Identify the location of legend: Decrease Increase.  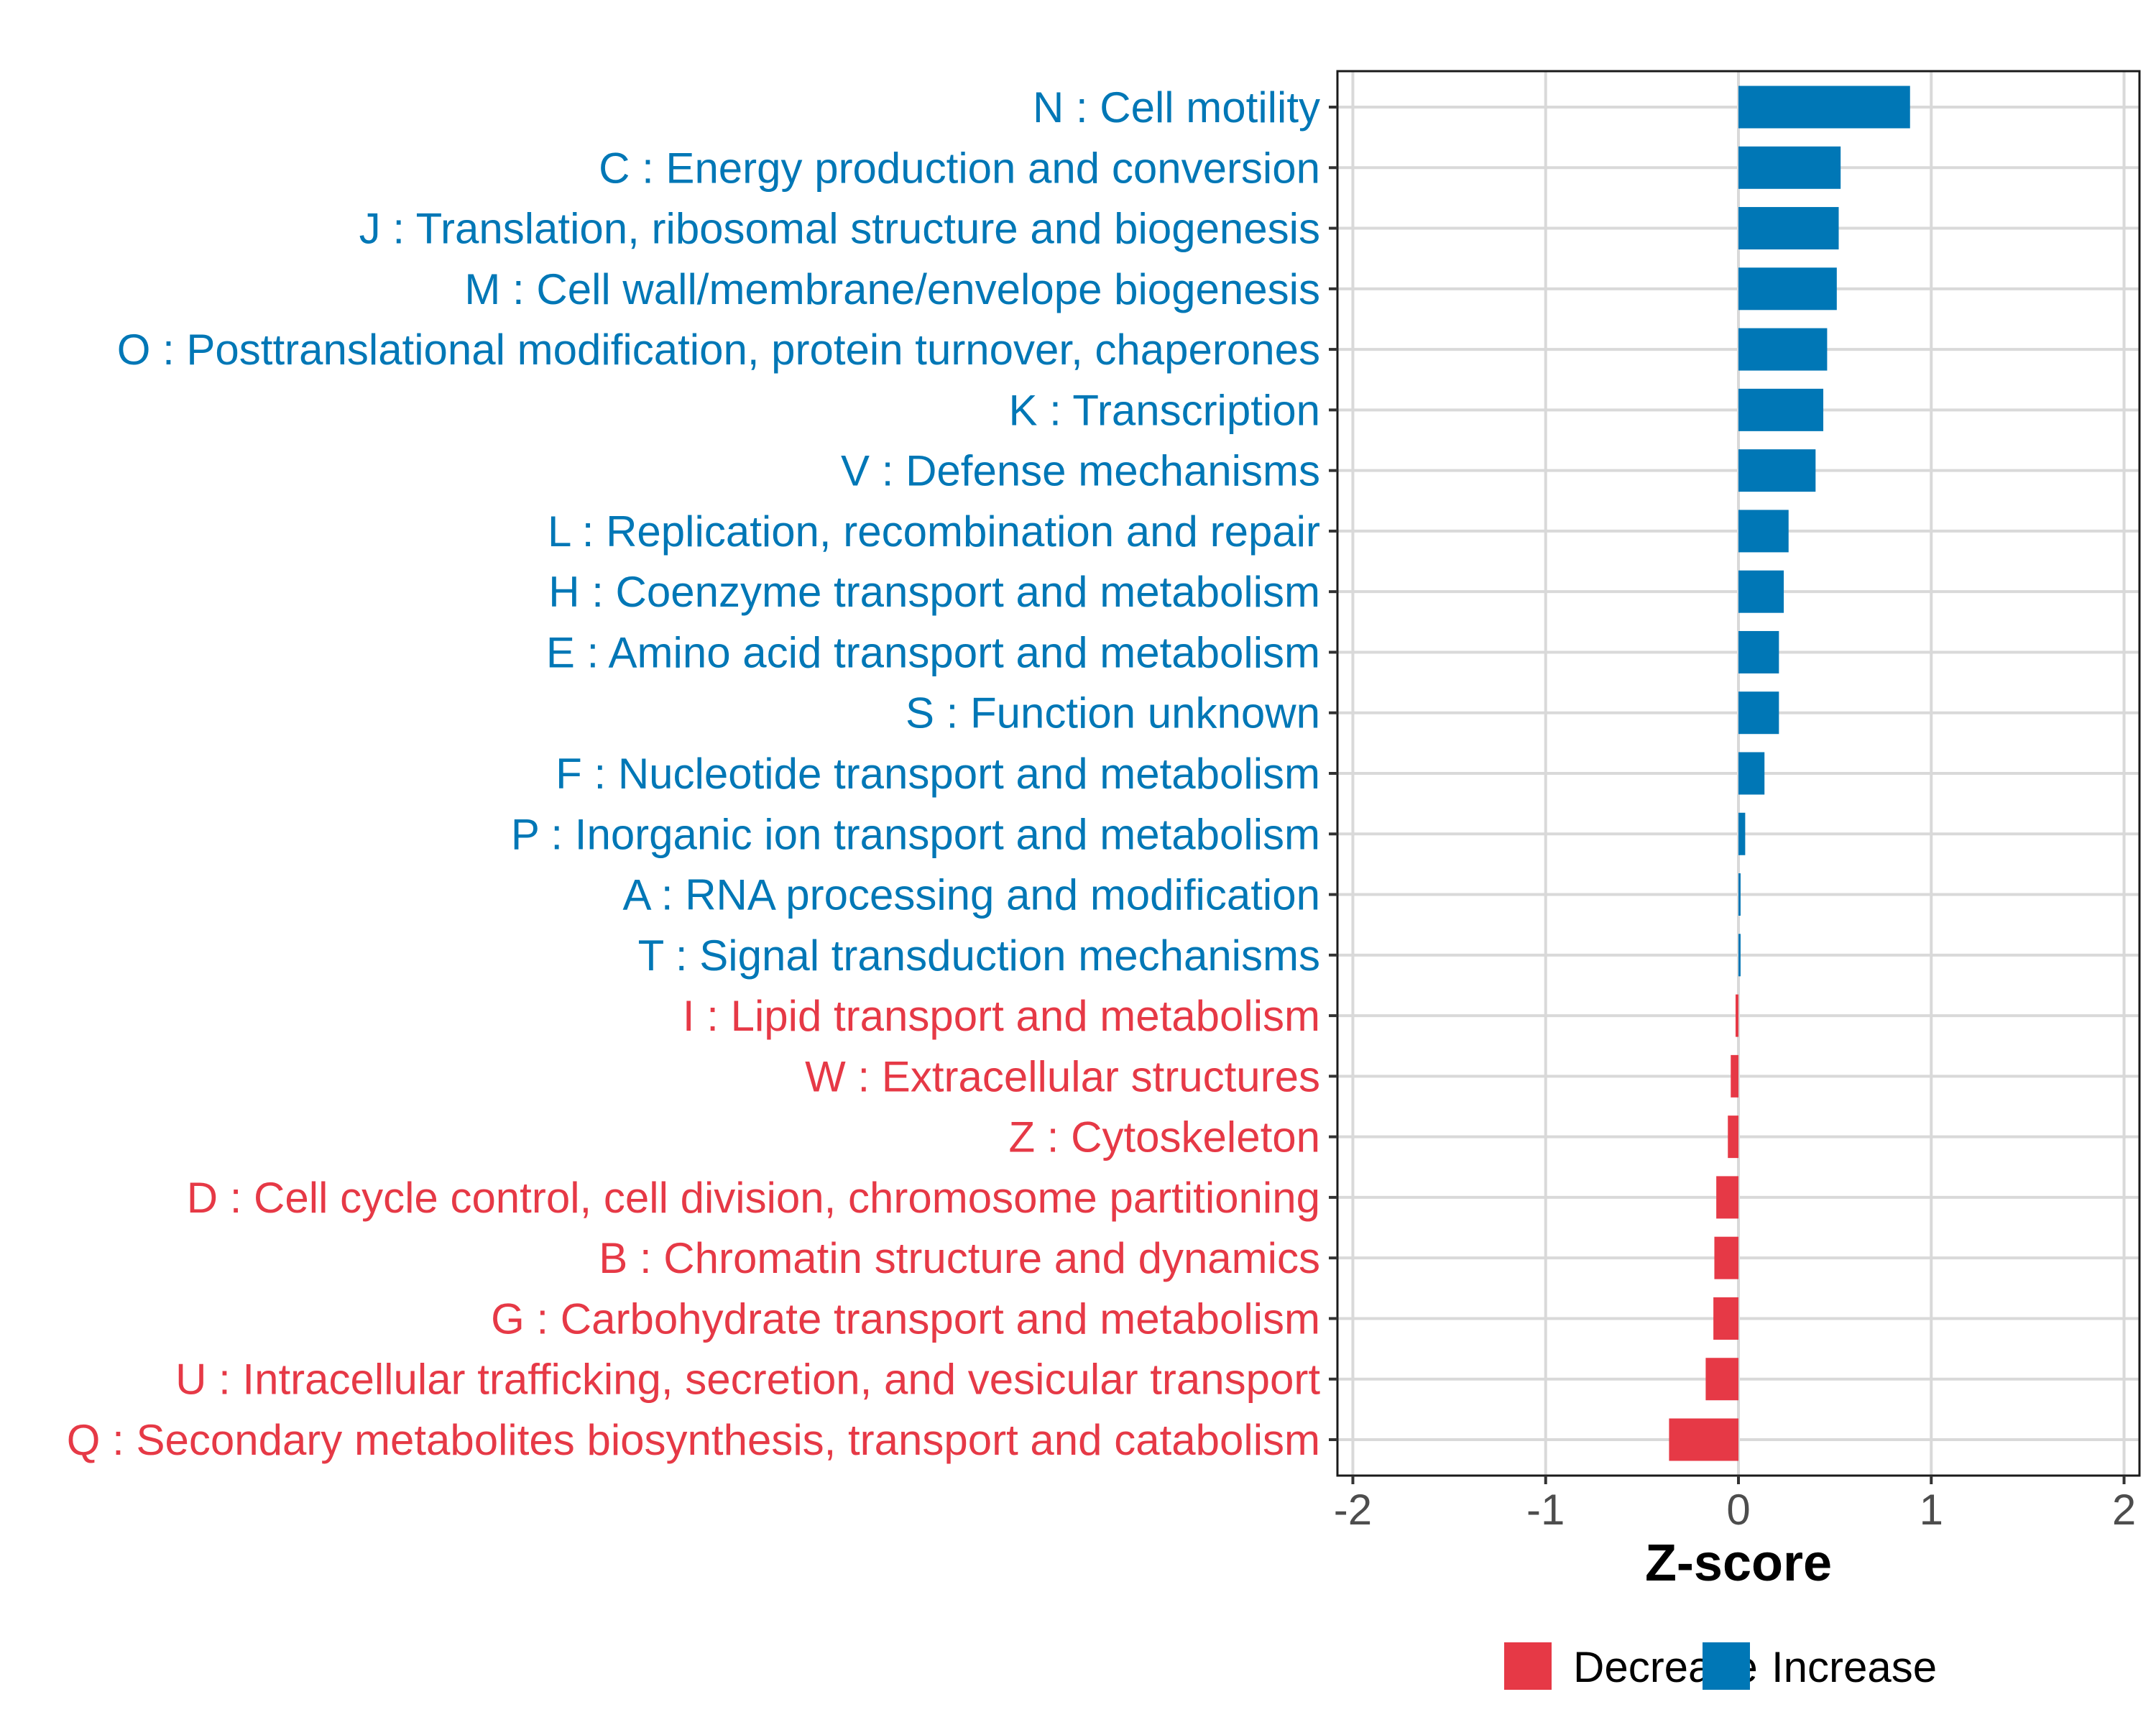
(1720, 1666).